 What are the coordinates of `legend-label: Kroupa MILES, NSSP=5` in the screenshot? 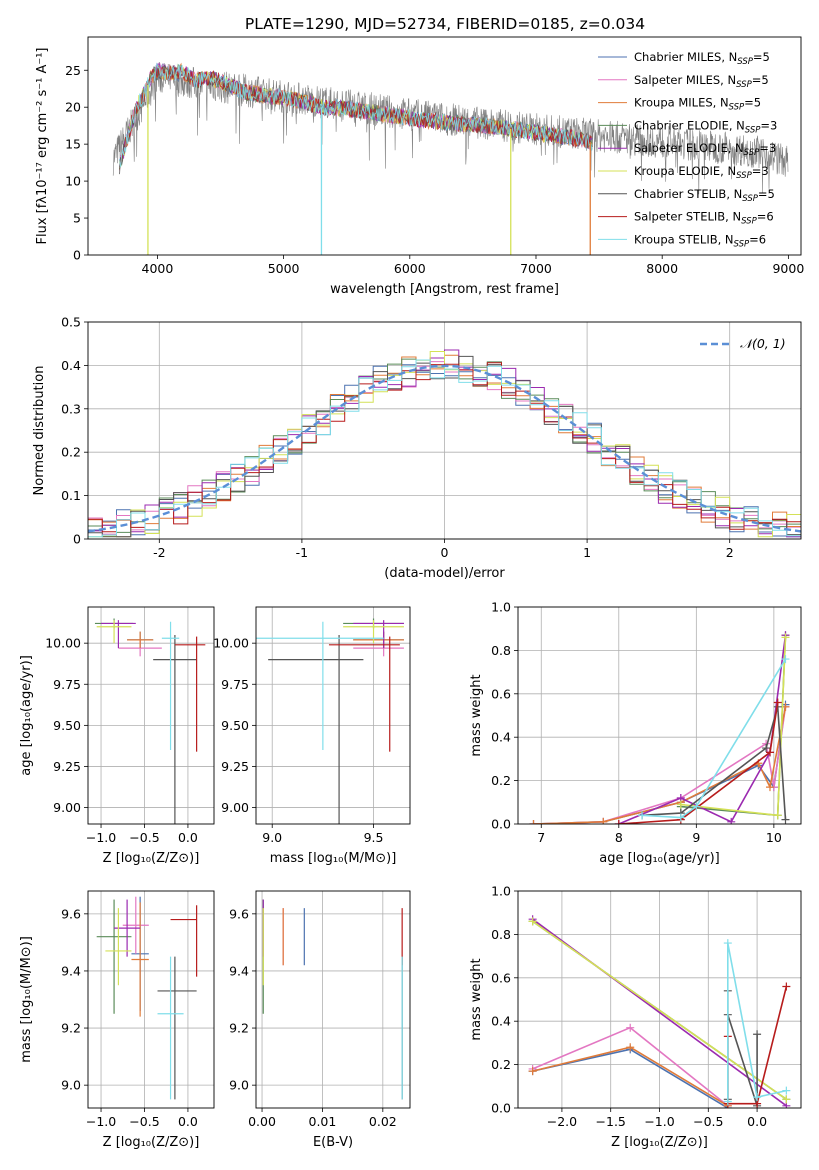 It's located at (697, 104).